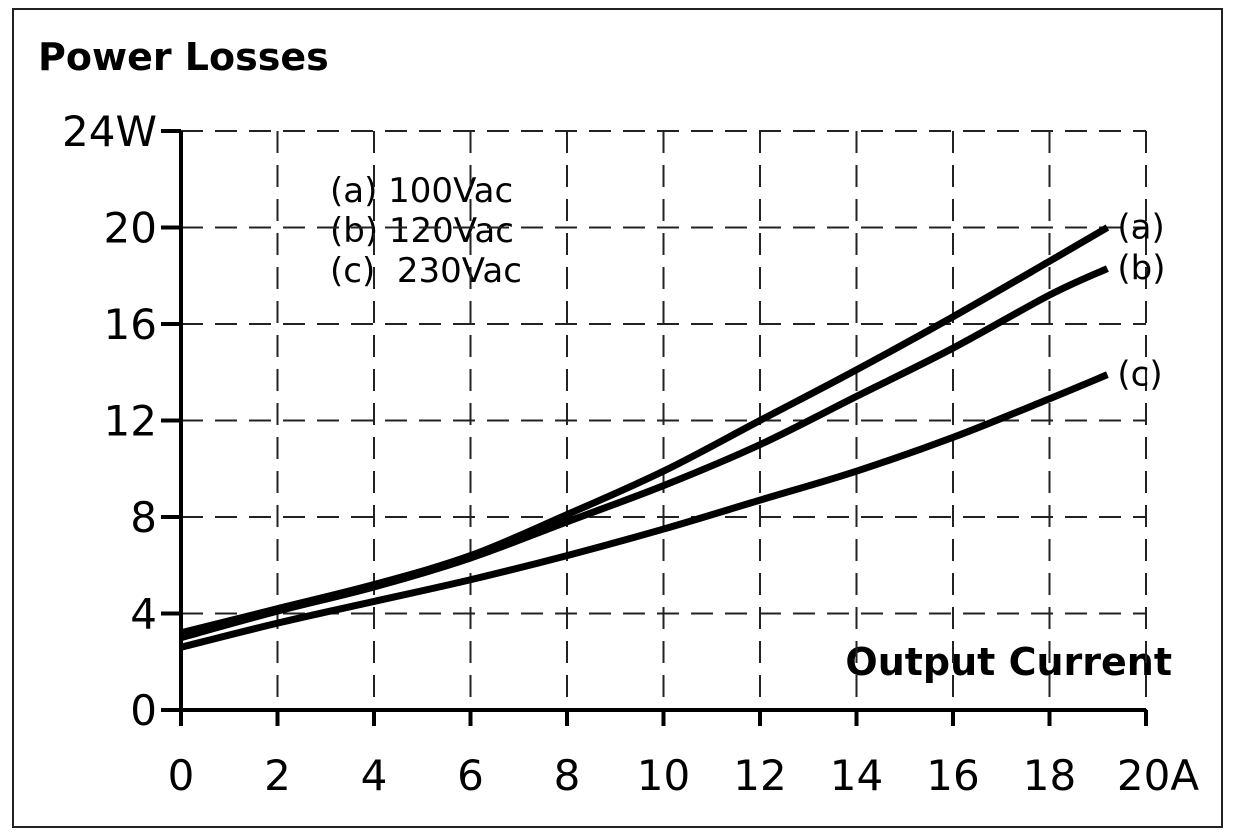 This screenshot has width=1234, height=837. Describe the element at coordinates (1139, 375) in the screenshot. I see `series-end-label: (c)` at that location.